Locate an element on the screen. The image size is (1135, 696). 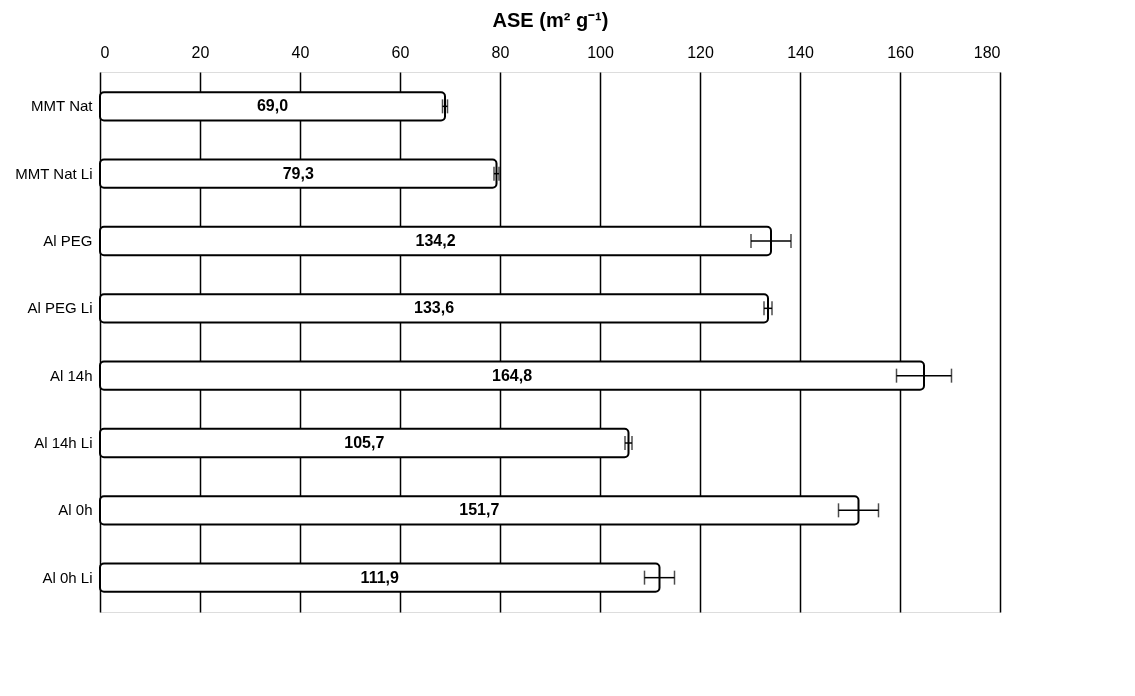
x-tick-label: 120 is located at coordinates (700, 52).